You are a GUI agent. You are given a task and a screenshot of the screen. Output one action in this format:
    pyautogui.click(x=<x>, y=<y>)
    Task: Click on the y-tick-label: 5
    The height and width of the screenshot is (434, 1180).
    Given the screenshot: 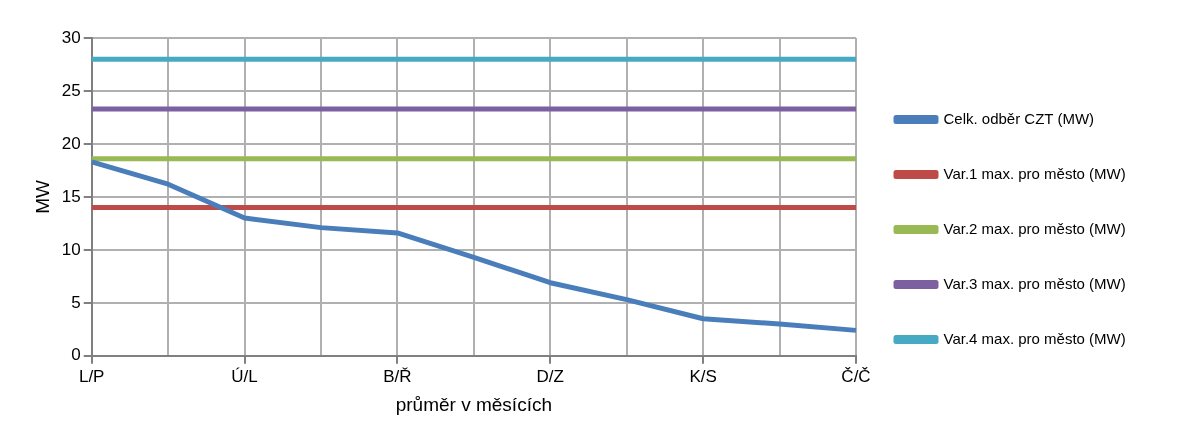 What is the action you would take?
    pyautogui.click(x=76, y=302)
    